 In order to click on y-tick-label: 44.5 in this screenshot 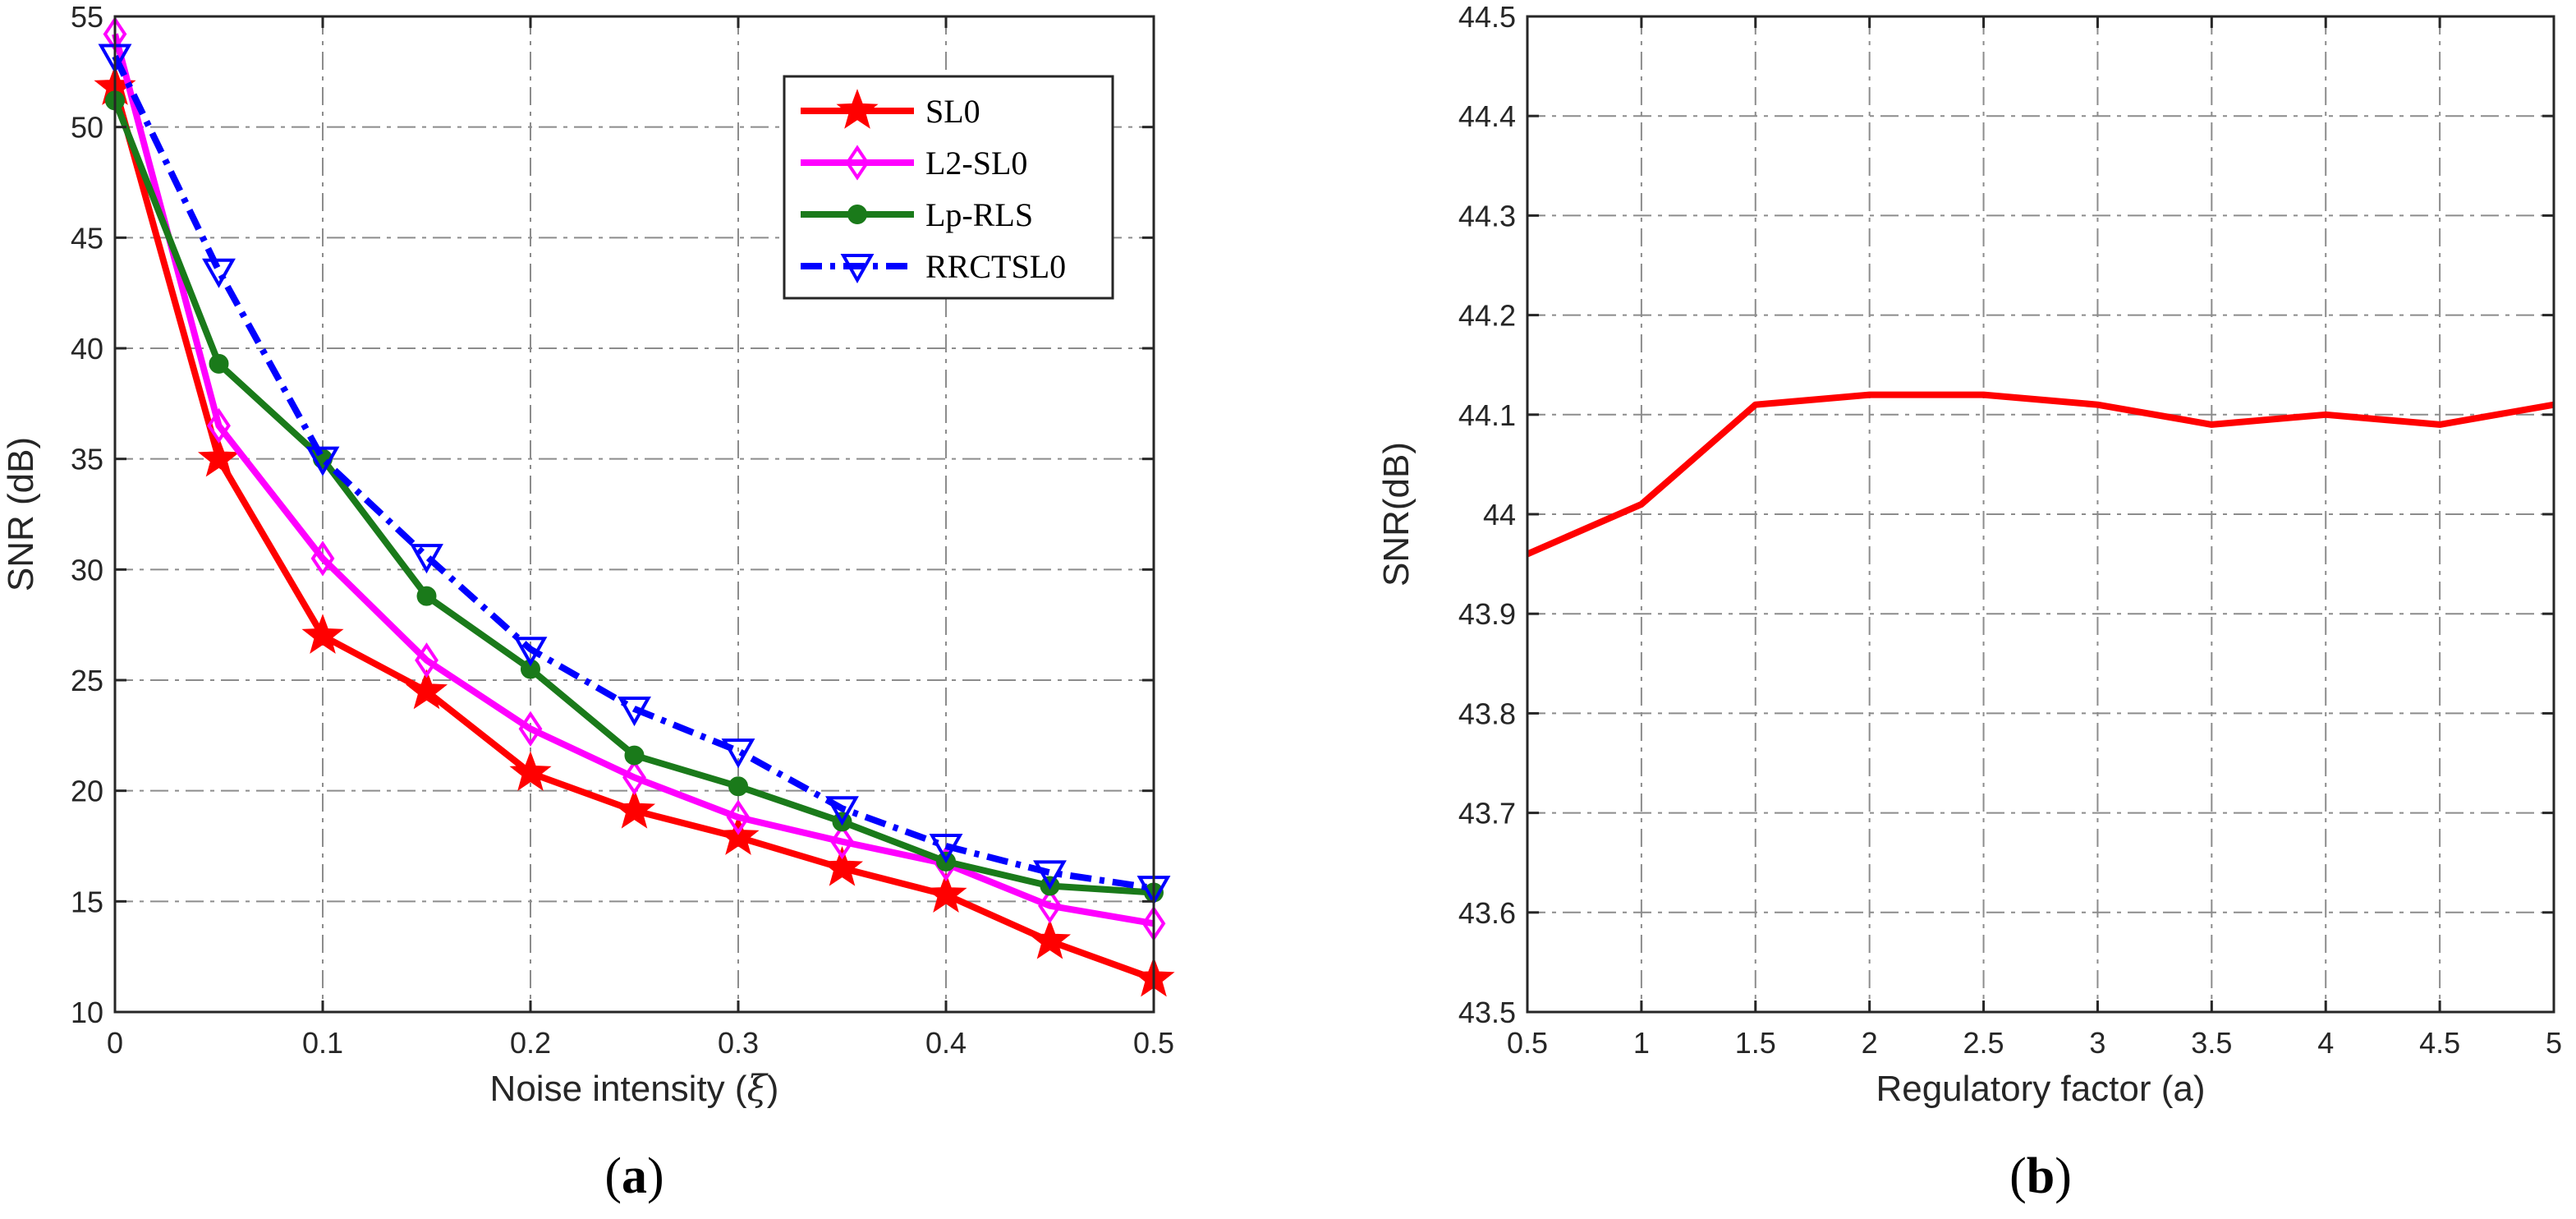, I will do `click(1487, 17)`.